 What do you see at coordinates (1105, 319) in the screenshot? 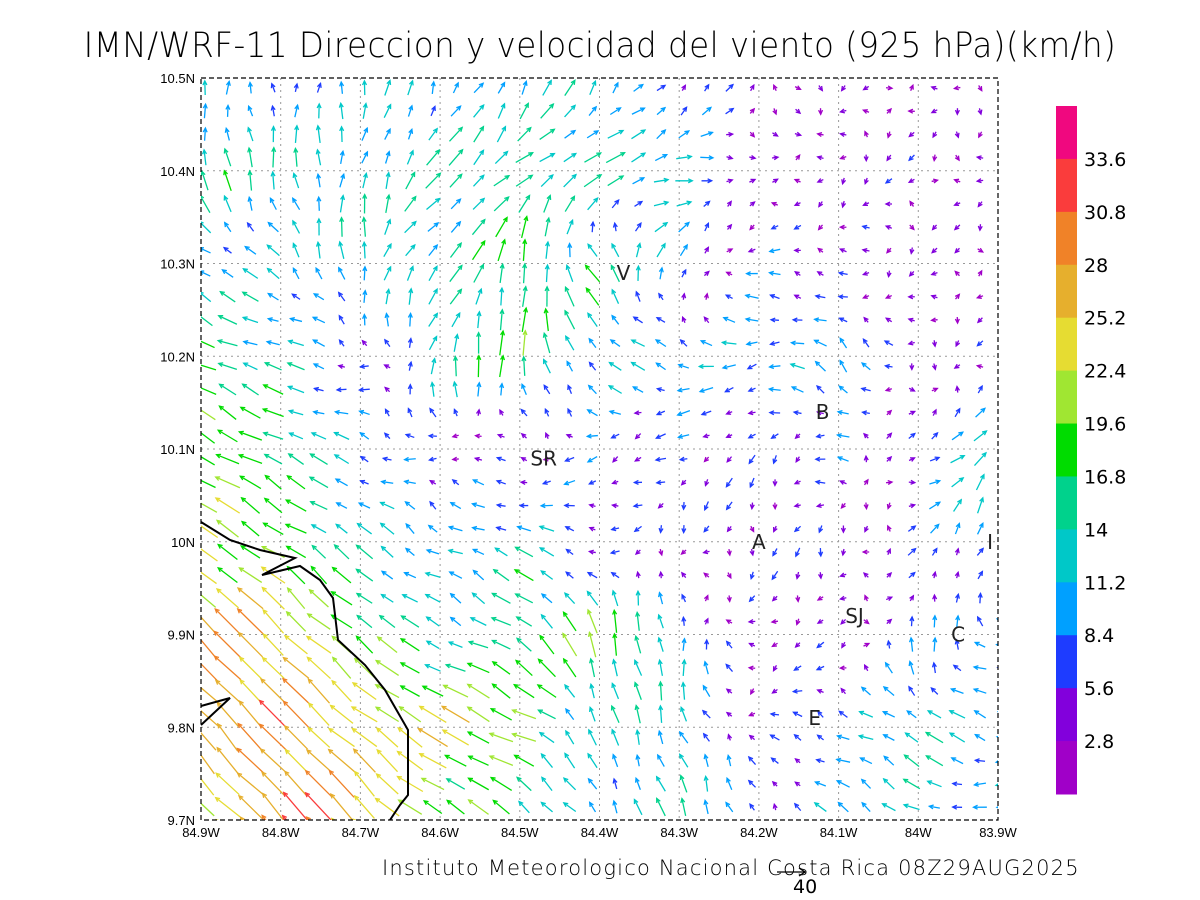
I see `colorbar-label: 25.2` at bounding box center [1105, 319].